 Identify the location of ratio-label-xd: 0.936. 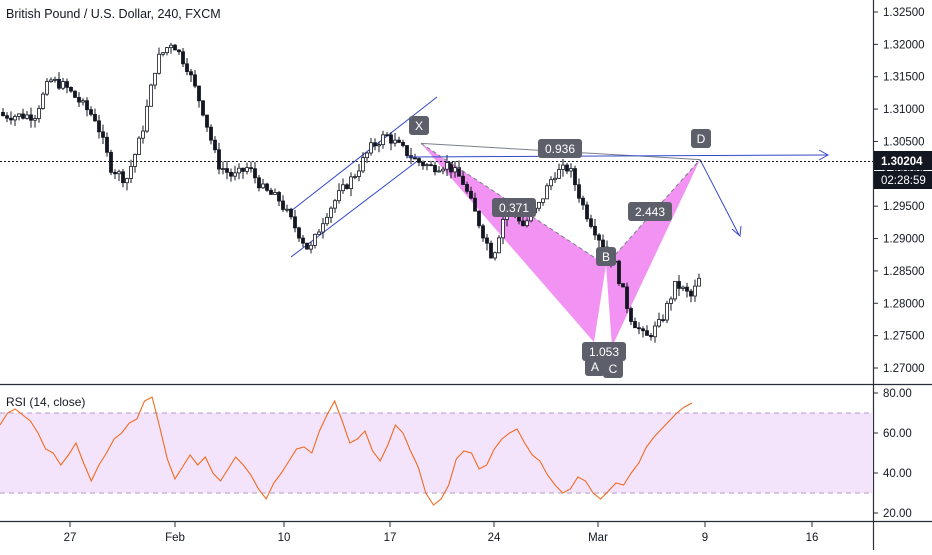
(560, 149).